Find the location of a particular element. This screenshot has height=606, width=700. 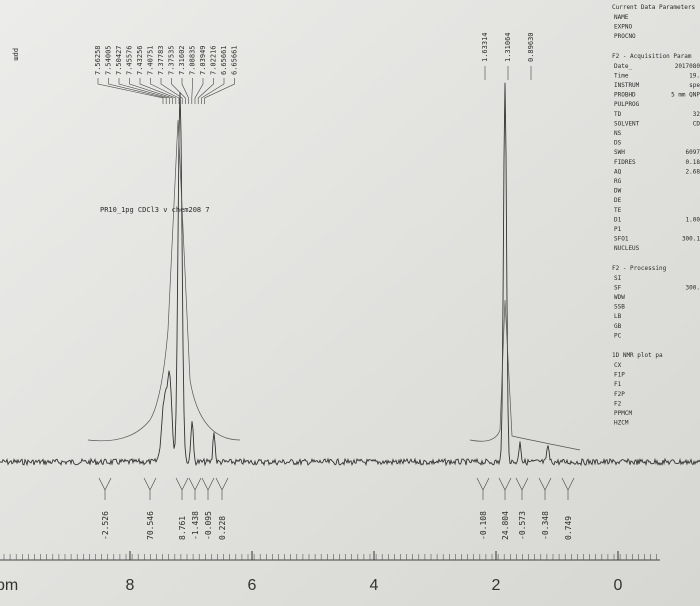

param-key: PROBHD is located at coordinates (625, 95).